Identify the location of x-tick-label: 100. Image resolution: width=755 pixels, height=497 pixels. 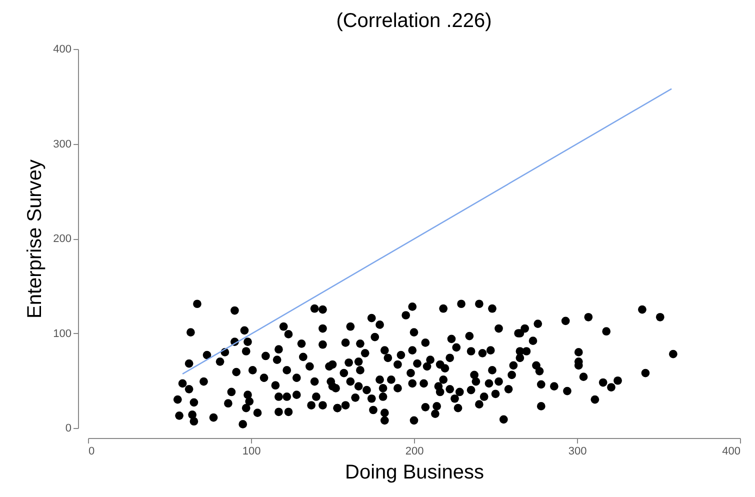
(251, 452).